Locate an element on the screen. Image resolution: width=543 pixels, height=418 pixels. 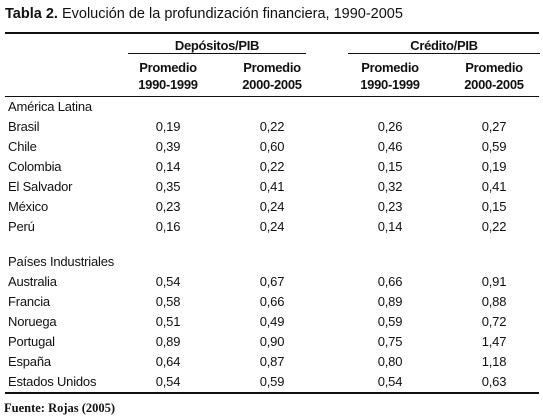
row-country: Francia is located at coordinates (29, 301).